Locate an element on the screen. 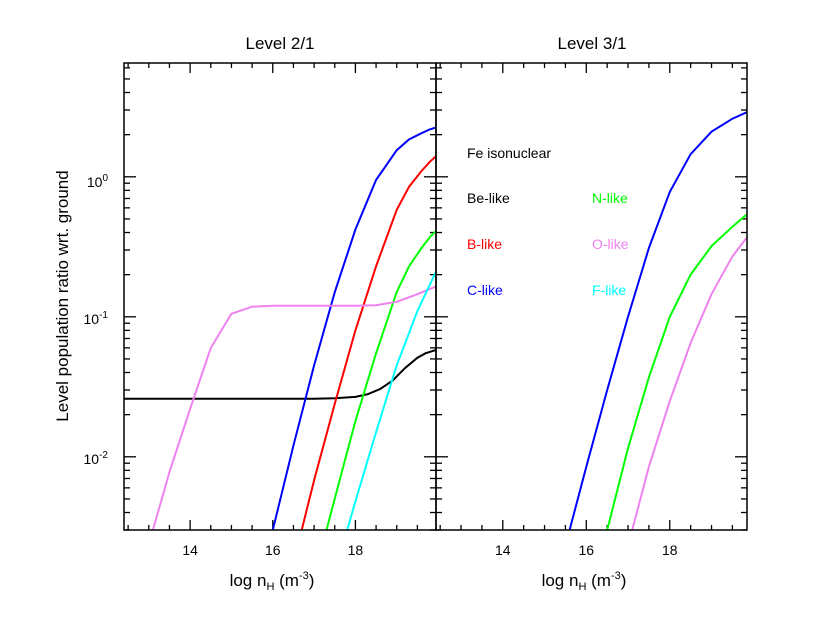 This screenshot has width=830, height=623. legend-item-c-like: C-like is located at coordinates (485, 290).